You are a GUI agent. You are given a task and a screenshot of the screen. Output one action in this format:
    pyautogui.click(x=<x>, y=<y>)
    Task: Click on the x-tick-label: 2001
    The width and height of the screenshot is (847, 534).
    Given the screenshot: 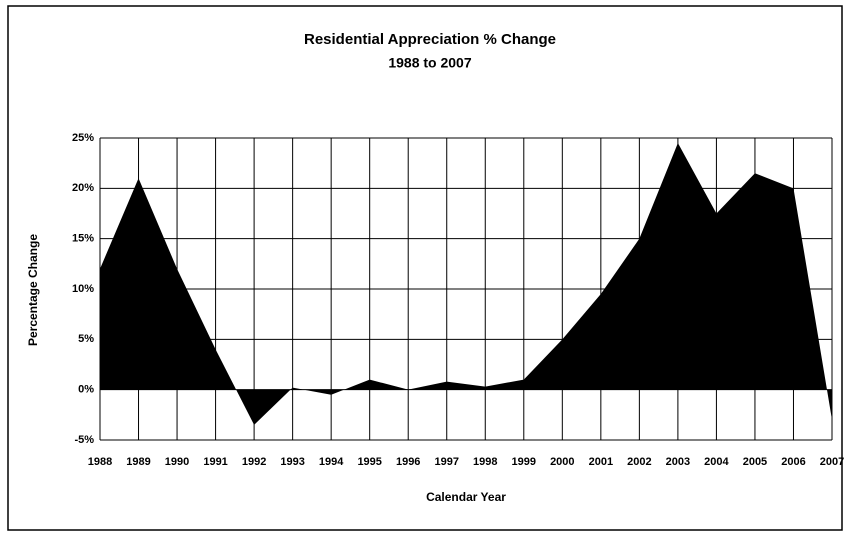 What is the action you would take?
    pyautogui.click(x=601, y=462)
    